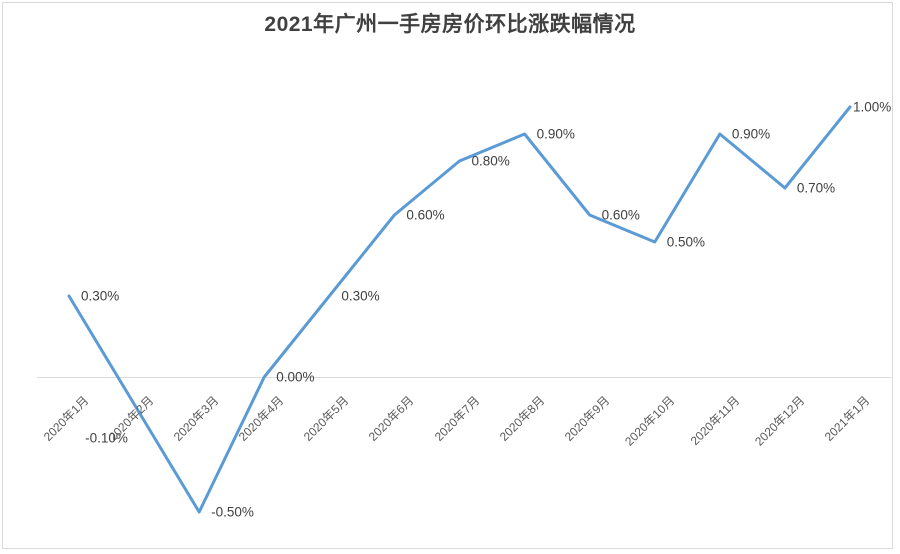  I want to click on data-label: -0.10%, so click(106, 438).